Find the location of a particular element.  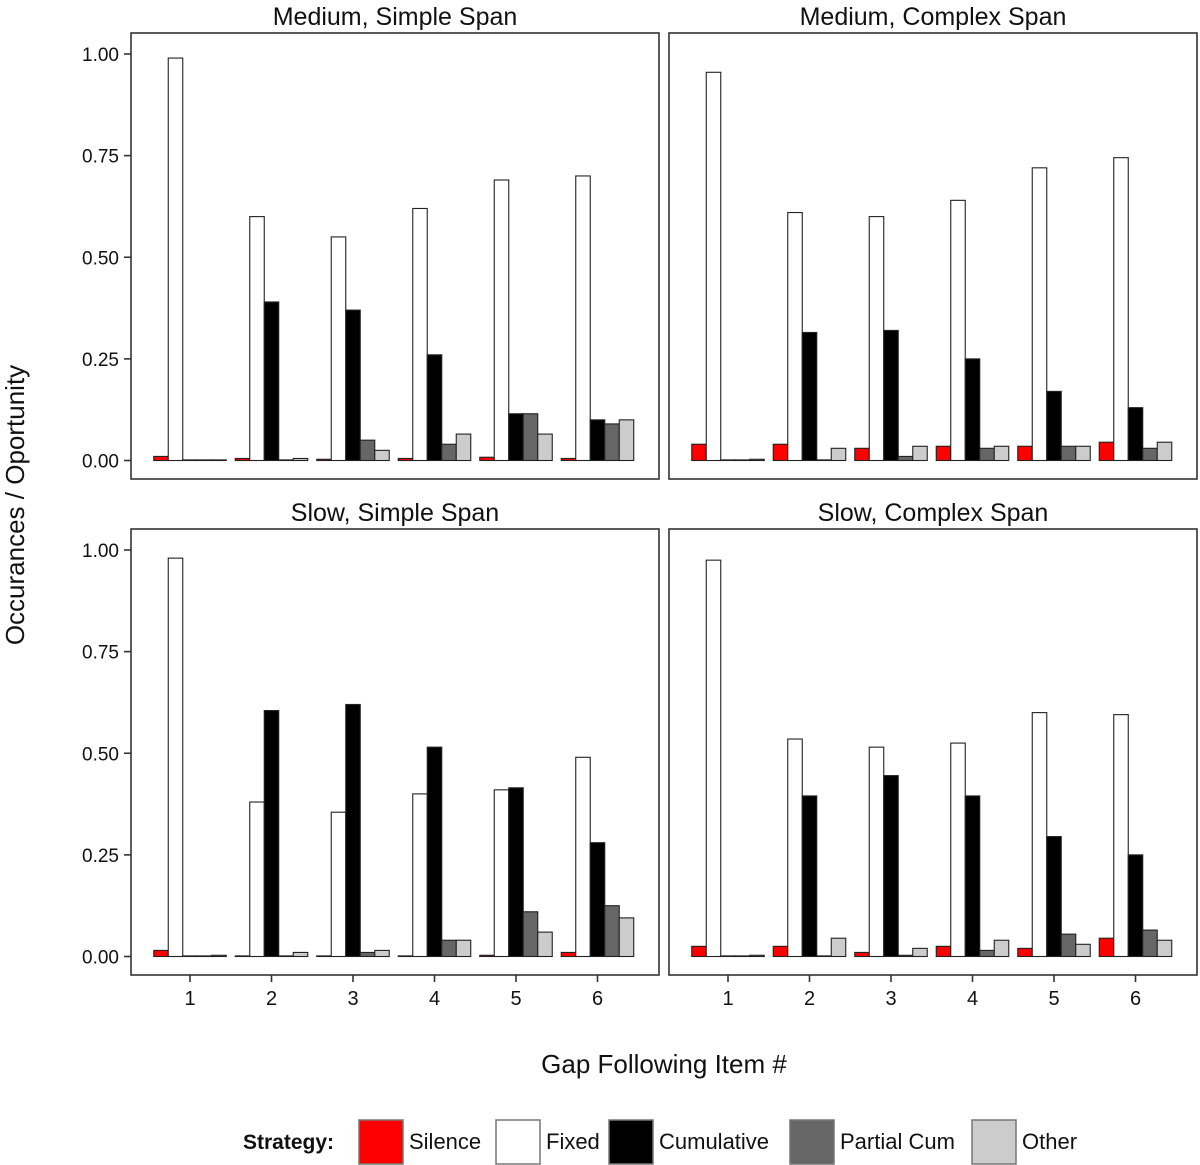

y-axis-label: Occurances / Oportunity is located at coordinates (15, 505).